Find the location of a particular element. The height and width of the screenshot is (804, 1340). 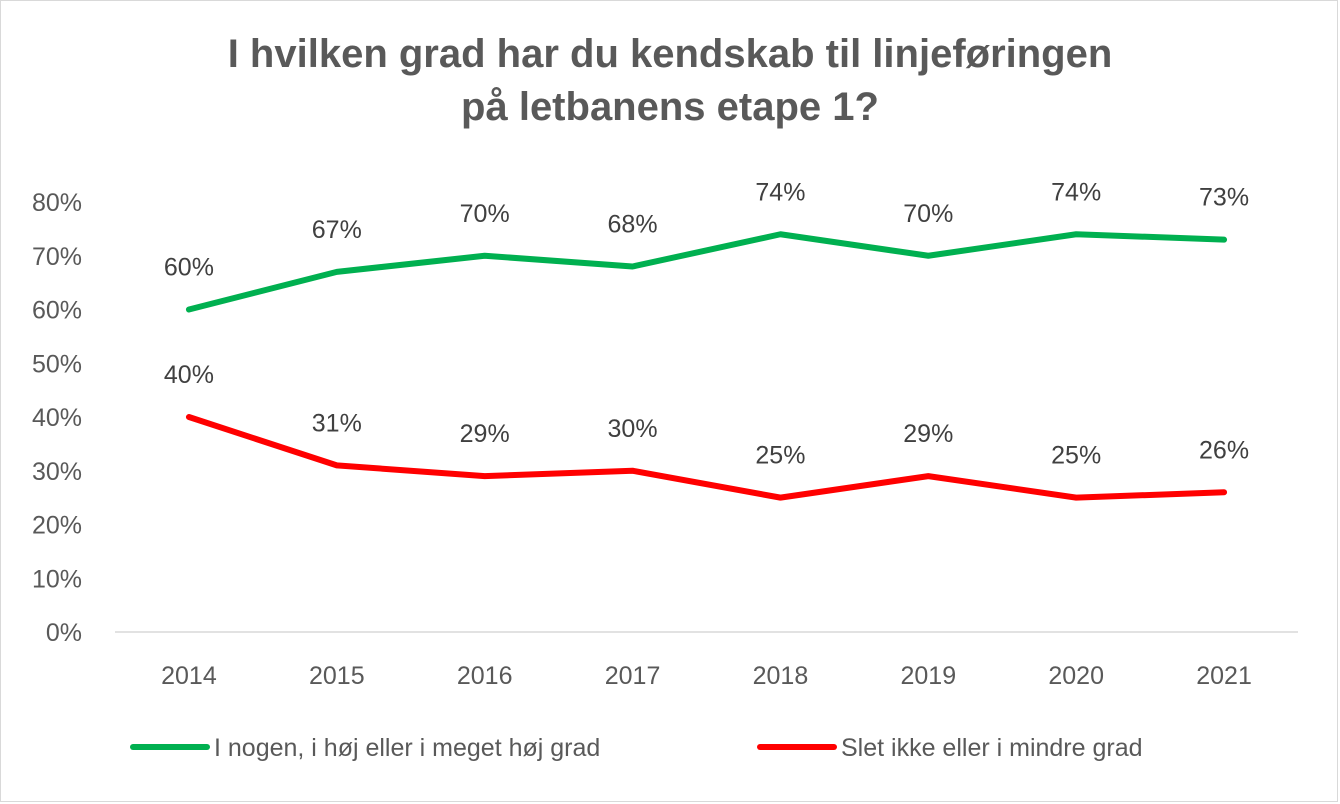

data-label: 31% is located at coordinates (337, 423).